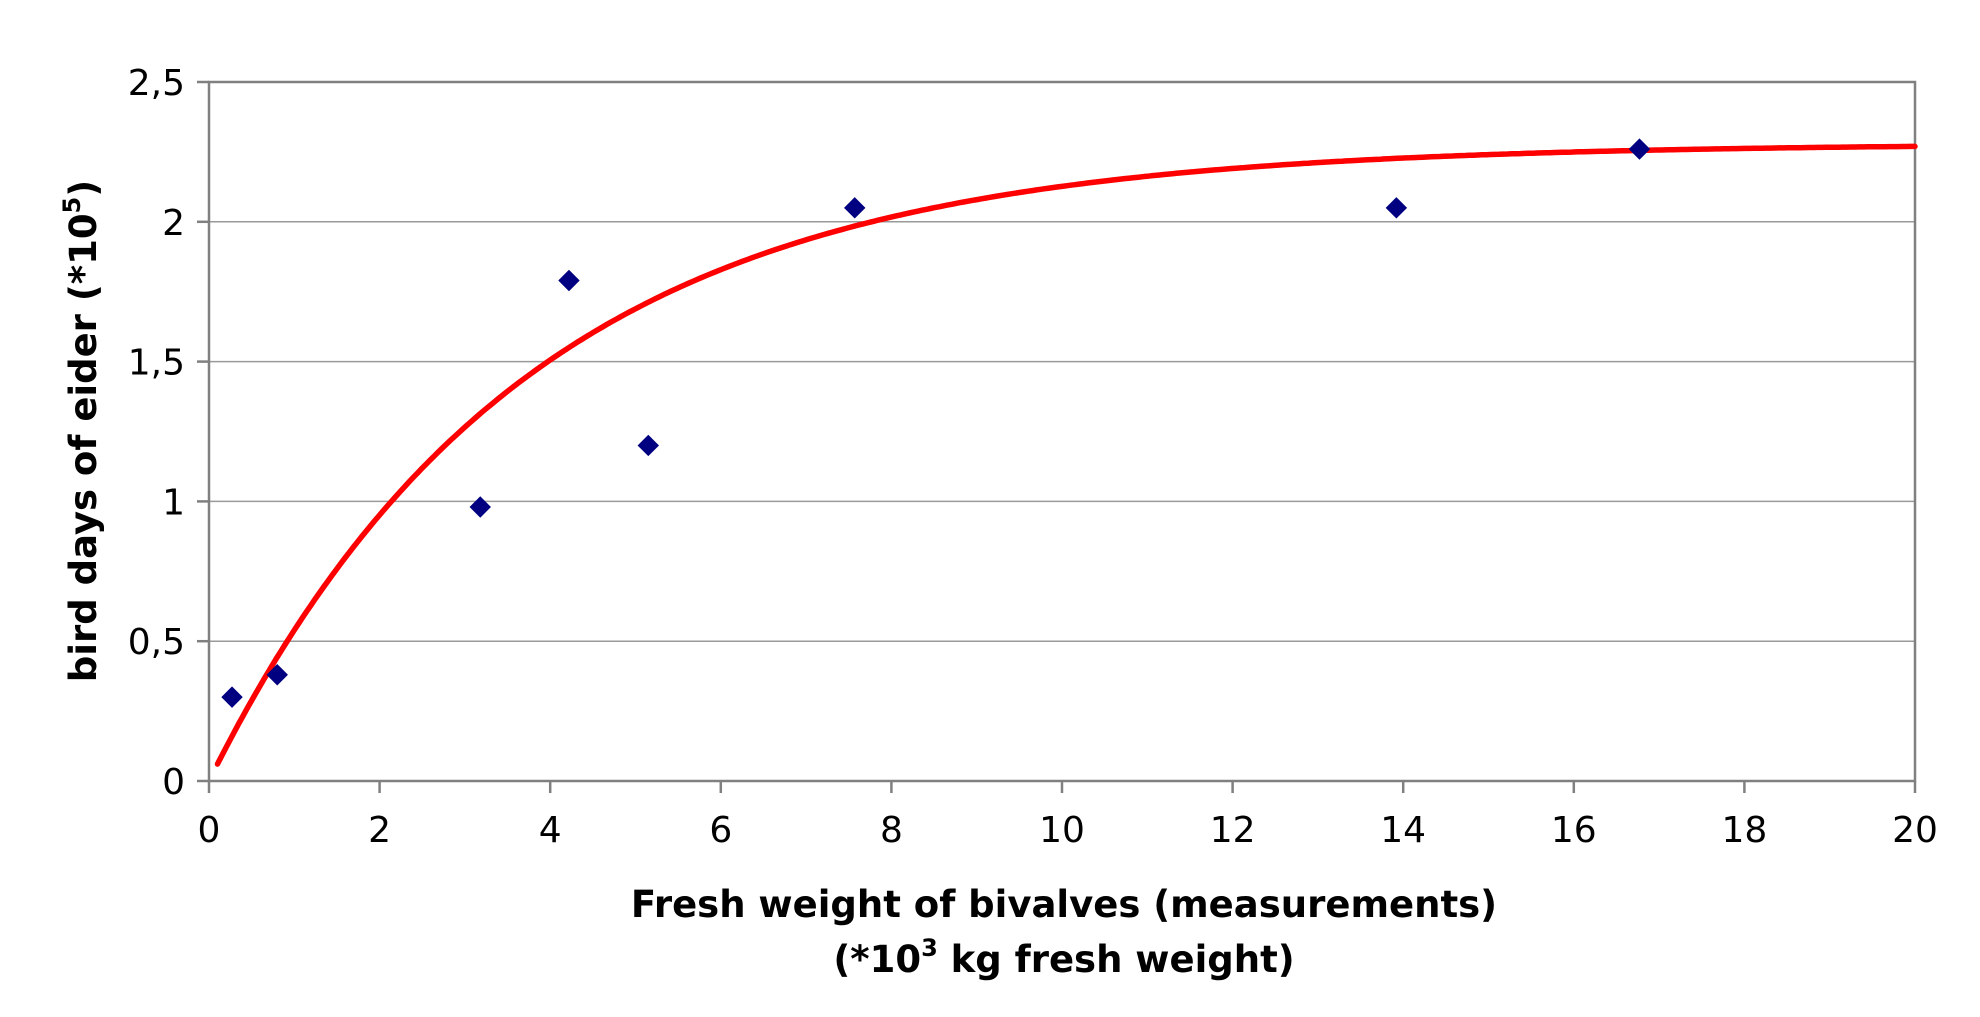 The width and height of the screenshot is (1980, 1017). What do you see at coordinates (1062, 830) in the screenshot?
I see `x-tick-label: 10` at bounding box center [1062, 830].